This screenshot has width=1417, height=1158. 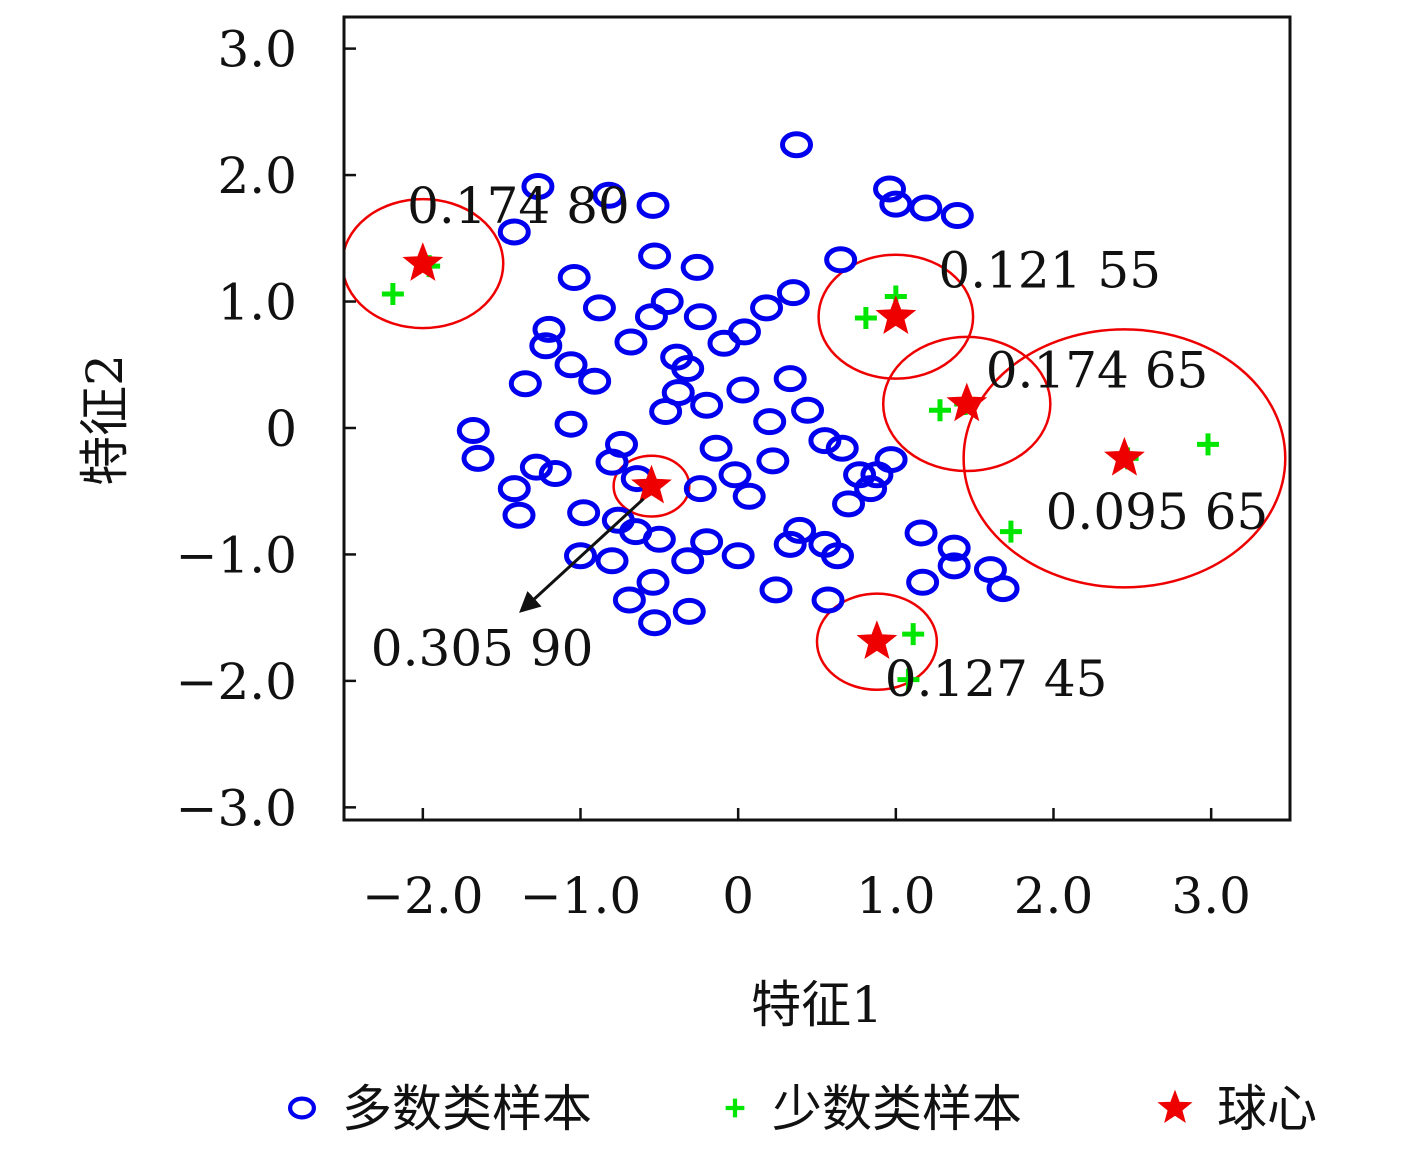 What do you see at coordinates (281, 429) in the screenshot?
I see `y-tick-label: 0` at bounding box center [281, 429].